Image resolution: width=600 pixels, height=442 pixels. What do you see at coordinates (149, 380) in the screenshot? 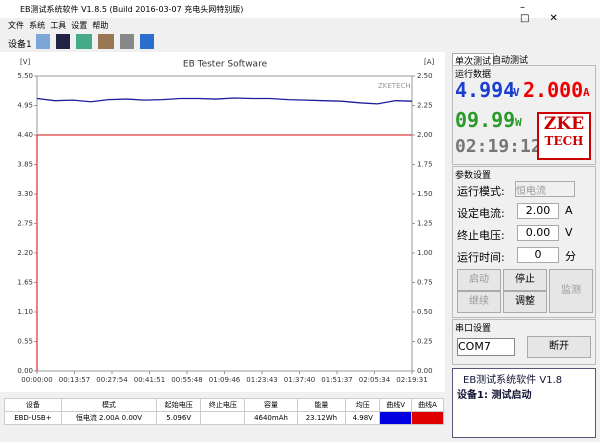
I see `x-tick-label: 00:41:51` at bounding box center [149, 380].